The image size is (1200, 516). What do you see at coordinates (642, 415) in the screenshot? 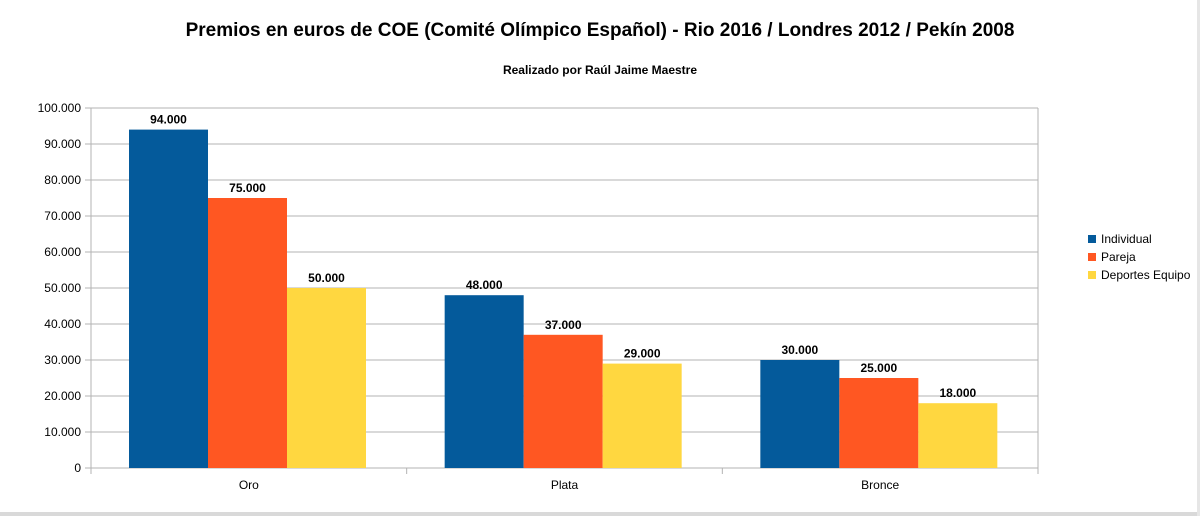
I see `bar-deportes-equipo-plata` at bounding box center [642, 415].